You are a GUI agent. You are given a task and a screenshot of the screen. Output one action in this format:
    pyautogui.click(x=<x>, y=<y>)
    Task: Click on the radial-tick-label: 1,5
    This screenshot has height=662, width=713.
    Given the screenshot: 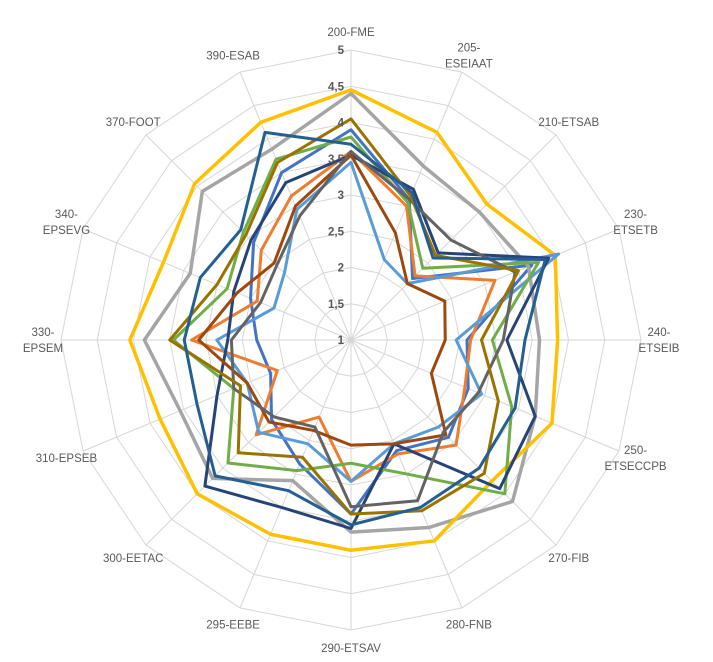 What is the action you would take?
    pyautogui.click(x=336, y=305)
    